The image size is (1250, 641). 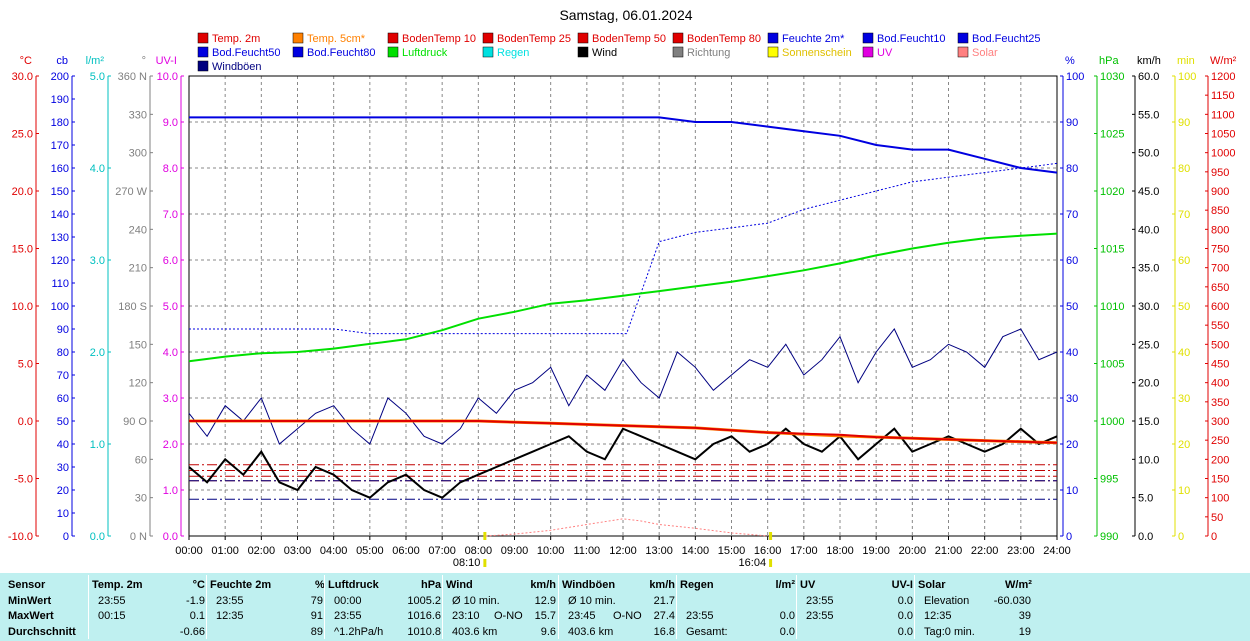 I want to click on right-axis-tick-label: 25.0, so click(x=1148, y=345).